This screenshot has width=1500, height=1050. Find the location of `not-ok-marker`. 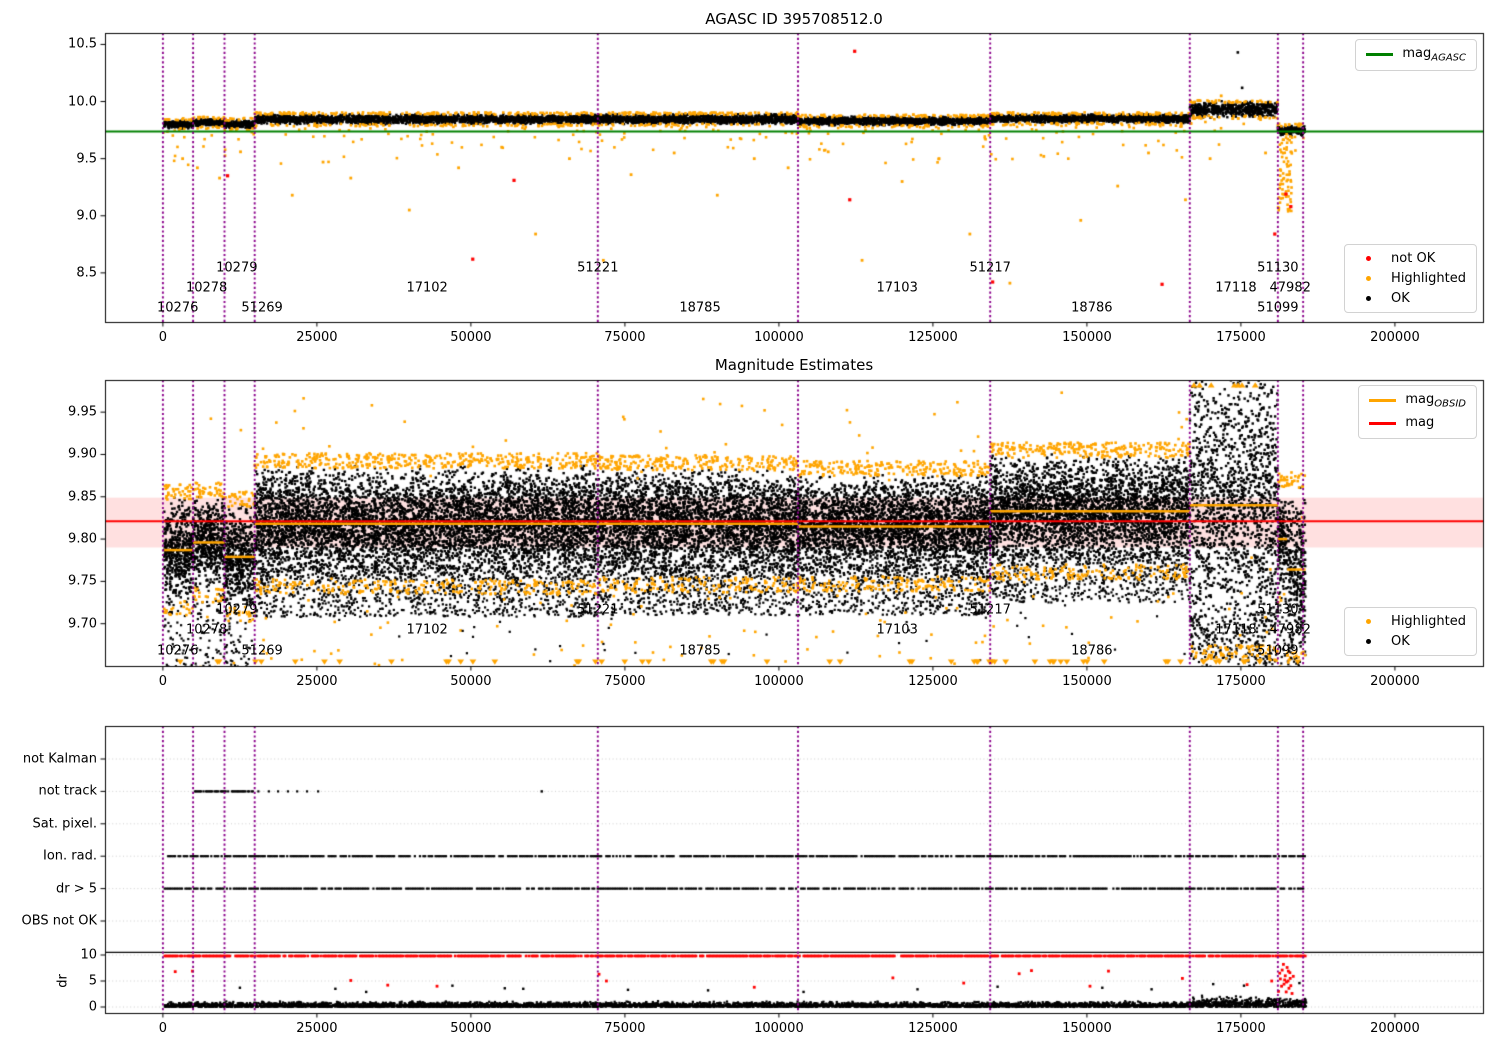

not-ok-marker is located at coordinates (1369, 258).